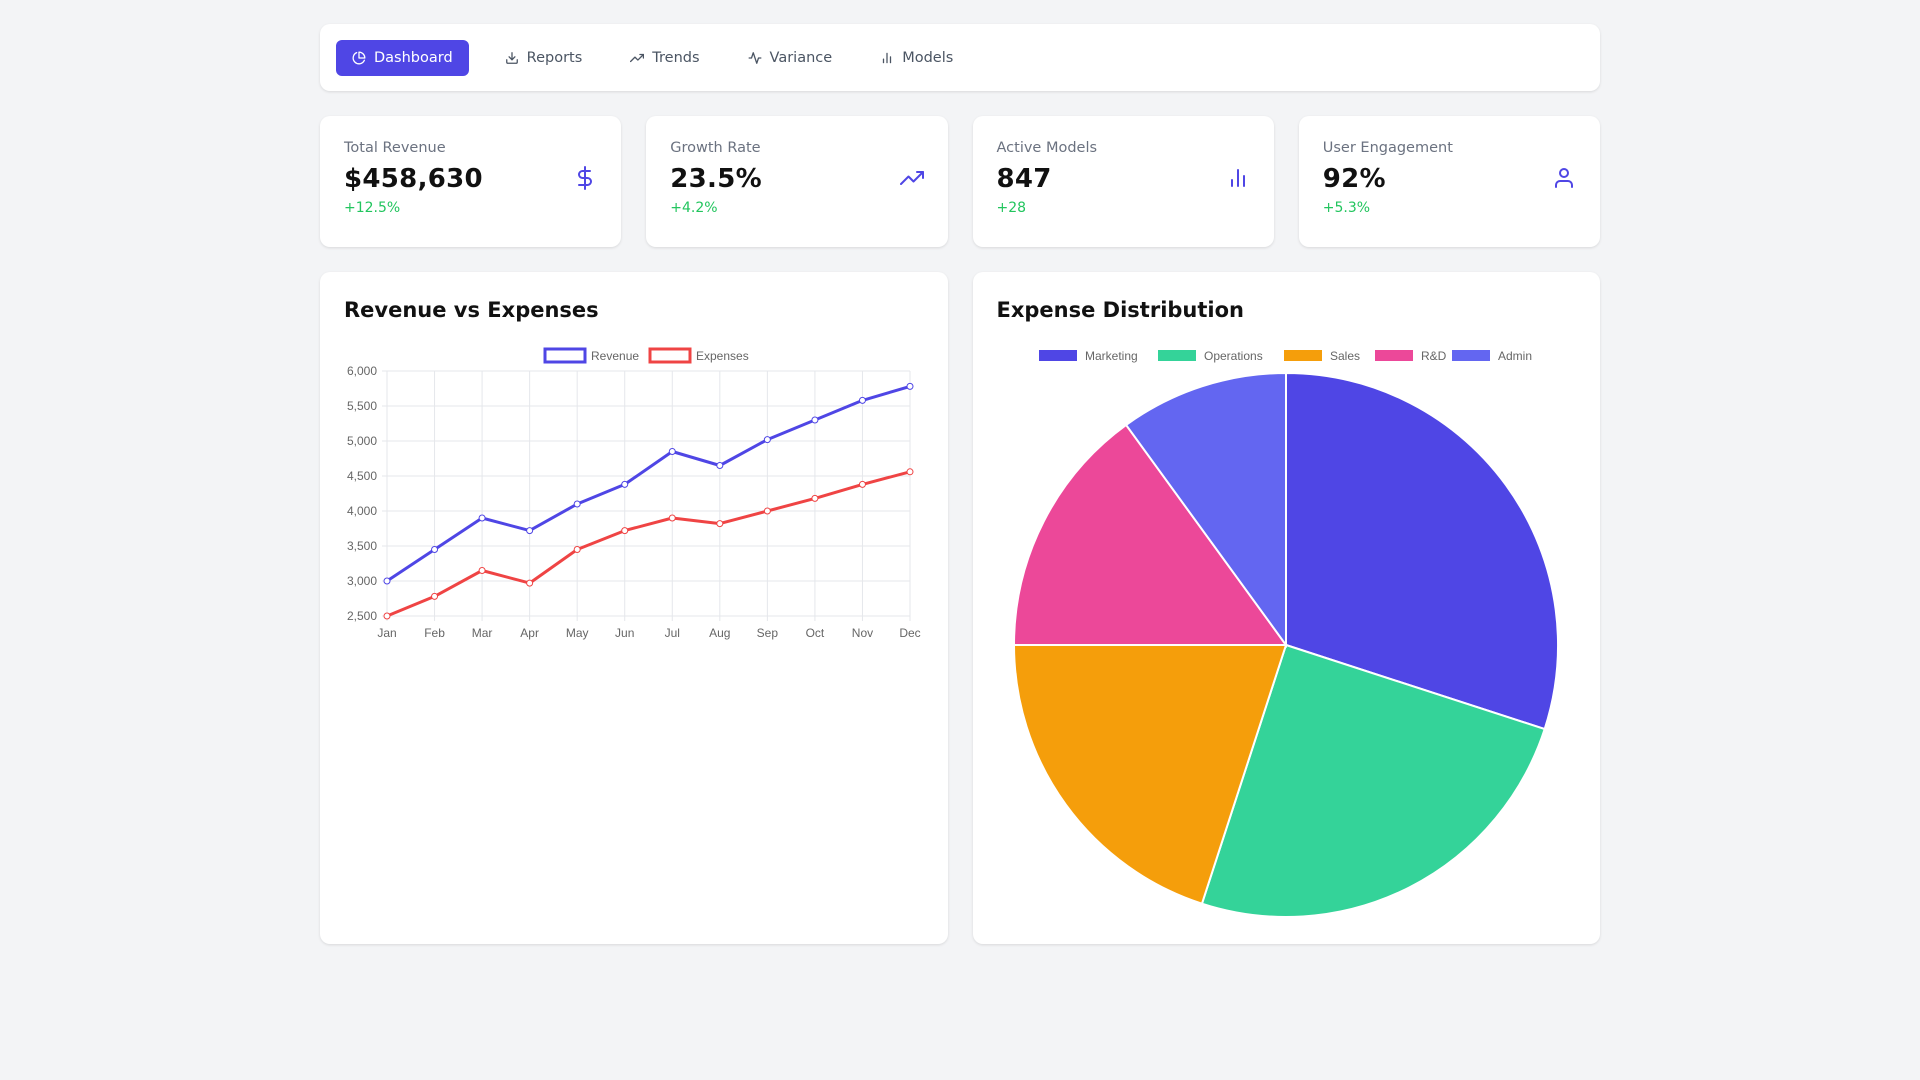 Image resolution: width=1920 pixels, height=1080 pixels. I want to click on y-tick-label: 4,000, so click(362, 511).